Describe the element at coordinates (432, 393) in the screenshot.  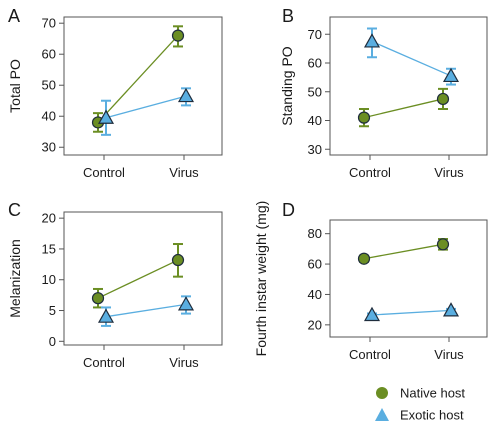
I see `legend-label: Native host` at that location.